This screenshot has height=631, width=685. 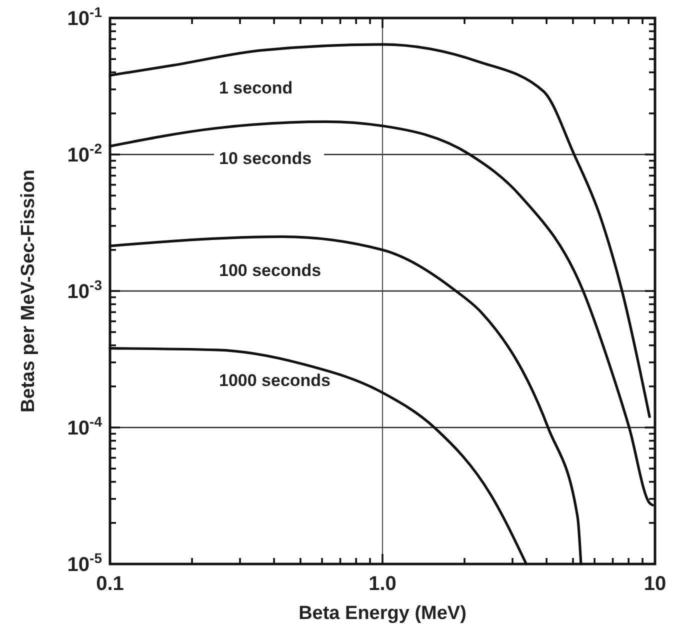 What do you see at coordinates (84, 17) in the screenshot?
I see `y-tick-label: 10$^{-1}$` at bounding box center [84, 17].